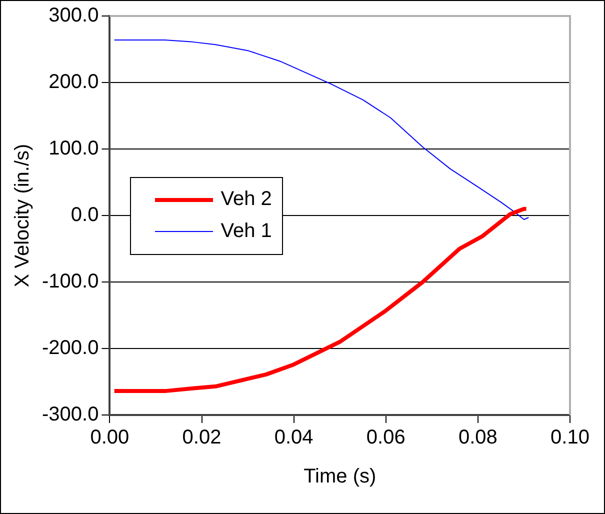  Describe the element at coordinates (23, 216) in the screenshot. I see `y-axis-title: X Velocity (in./s)` at that location.